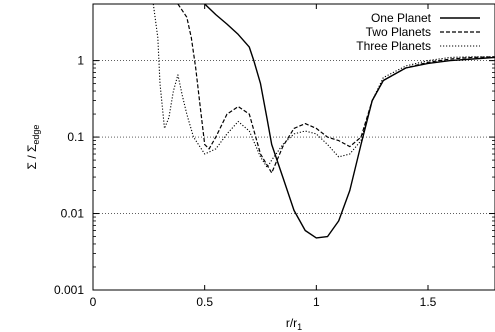  Describe the element at coordinates (393, 46) in the screenshot. I see `legend-label-2: Three Planets` at that location.